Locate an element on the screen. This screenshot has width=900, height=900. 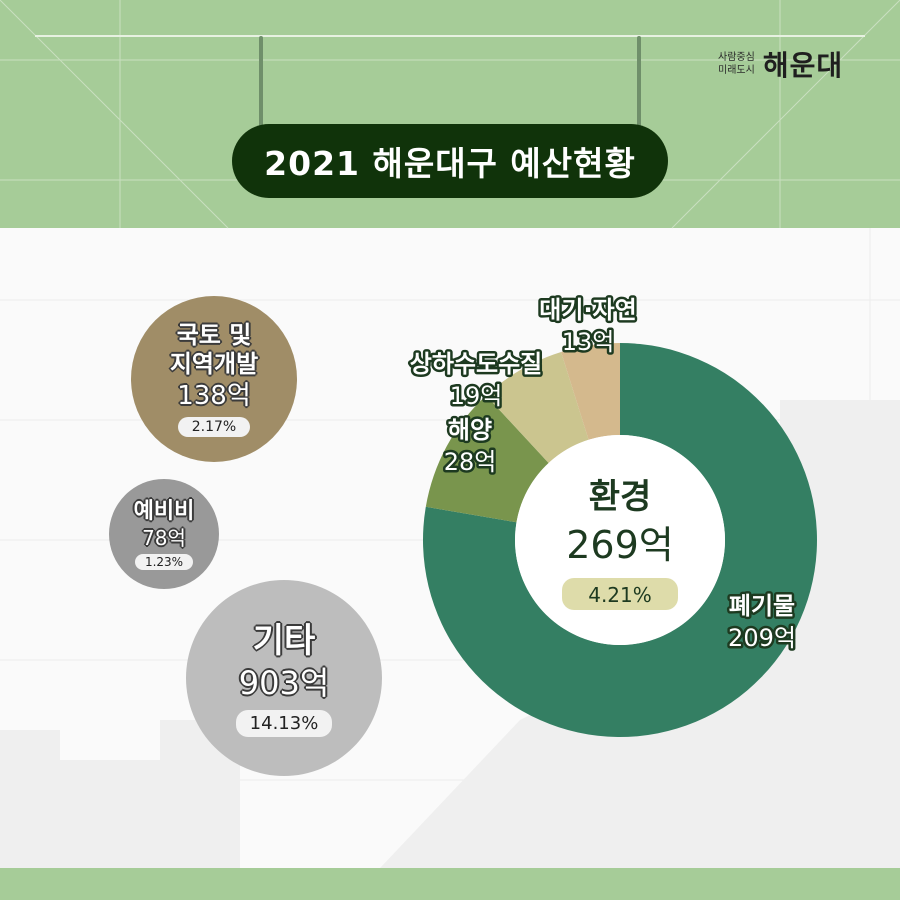
bubble-label: 예비비 is located at coordinates (164, 511).